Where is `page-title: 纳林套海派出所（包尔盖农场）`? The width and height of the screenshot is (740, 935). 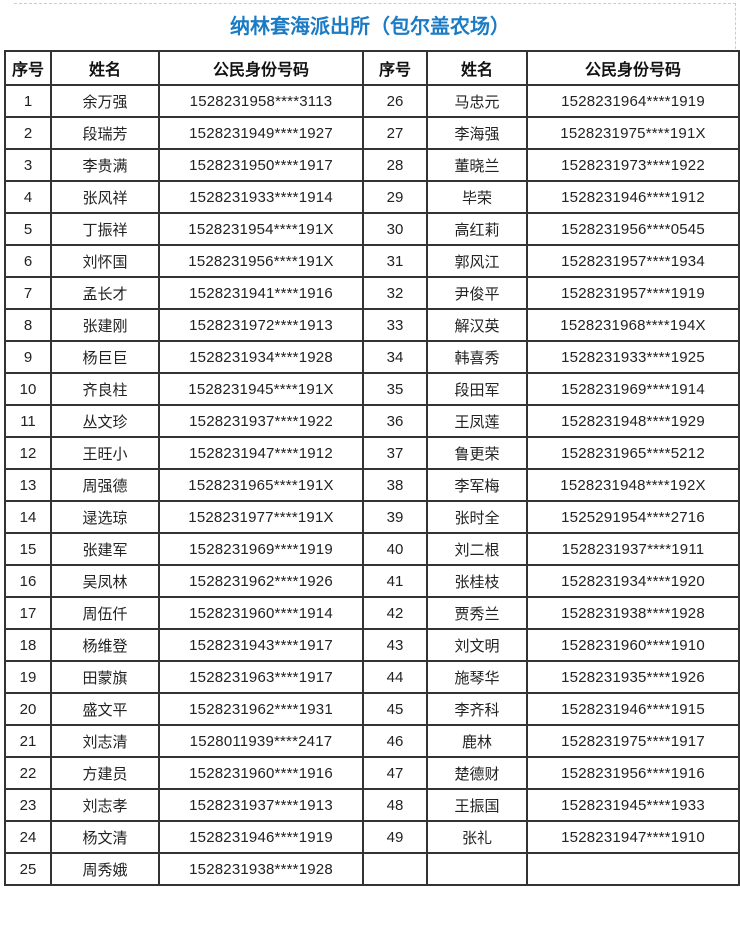
page-title: 纳林套海派出所（包尔盖农场） is located at coordinates (370, 26).